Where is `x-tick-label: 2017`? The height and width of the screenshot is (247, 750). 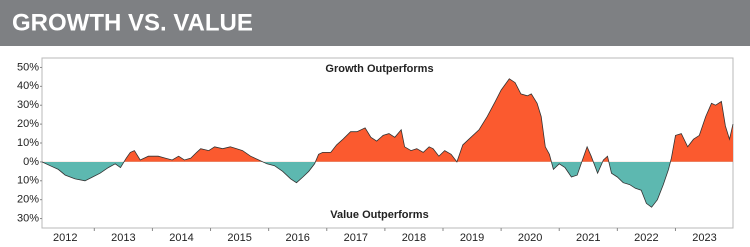
x-tick-label: 2017 is located at coordinates (356, 238).